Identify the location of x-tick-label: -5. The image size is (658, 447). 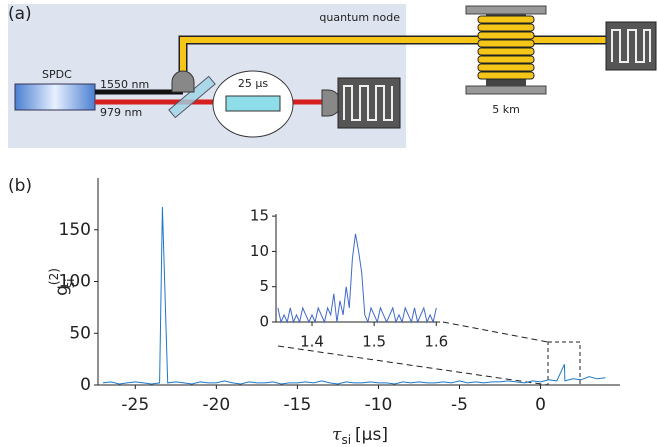
(459, 405).